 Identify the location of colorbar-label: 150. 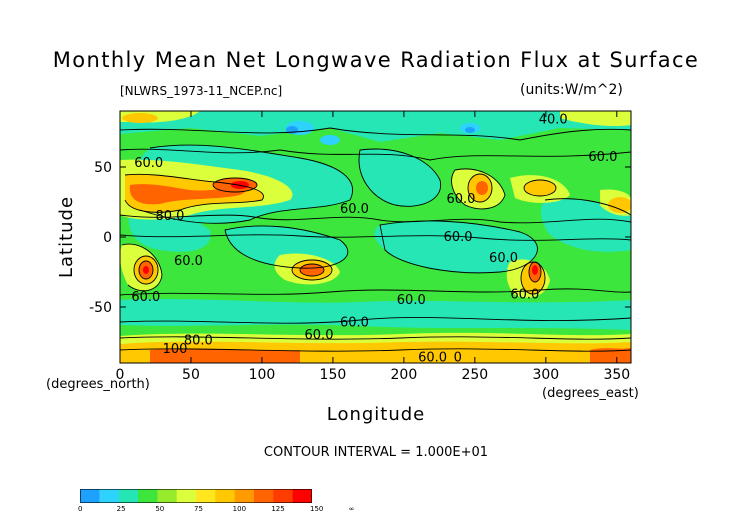
(317, 509).